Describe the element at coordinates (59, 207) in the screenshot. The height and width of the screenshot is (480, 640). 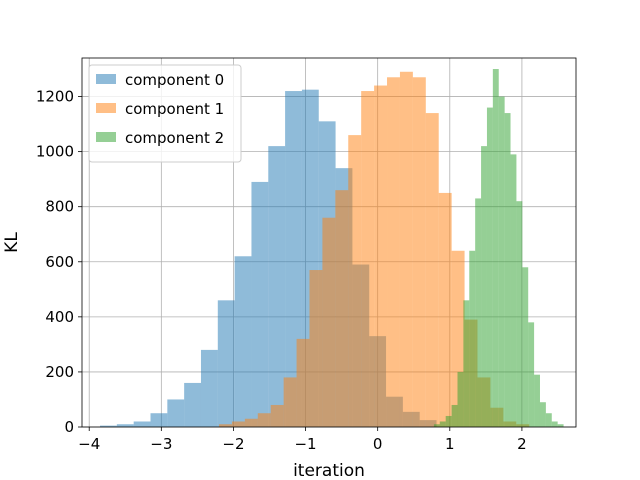
I see `y-tick-label: 800` at that location.